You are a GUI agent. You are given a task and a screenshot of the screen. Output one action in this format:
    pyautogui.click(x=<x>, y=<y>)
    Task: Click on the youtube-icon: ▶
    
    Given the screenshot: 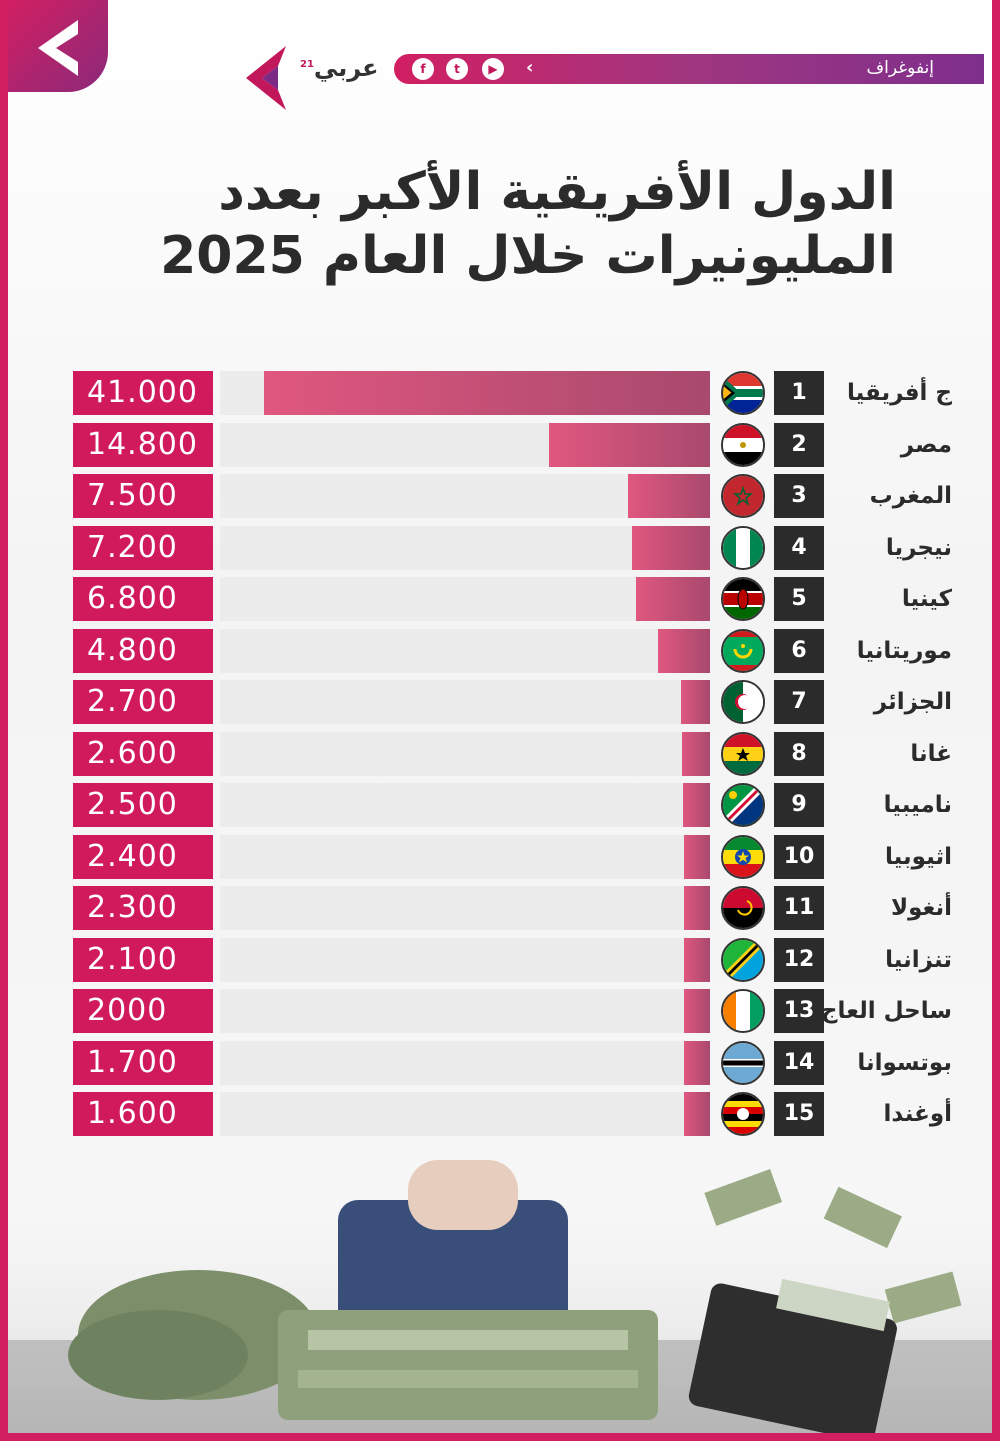 What is the action you would take?
    pyautogui.click(x=493, y=69)
    